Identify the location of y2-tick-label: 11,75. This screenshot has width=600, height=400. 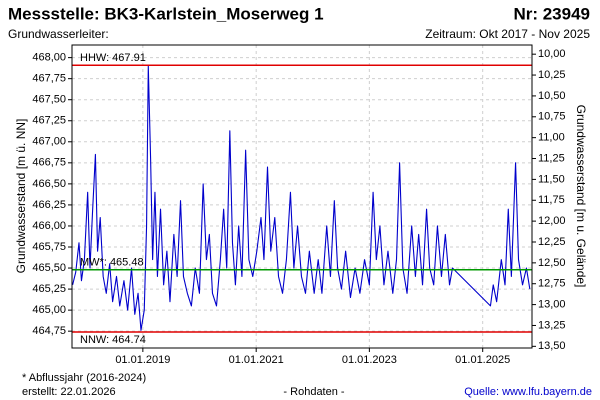
(551, 200).